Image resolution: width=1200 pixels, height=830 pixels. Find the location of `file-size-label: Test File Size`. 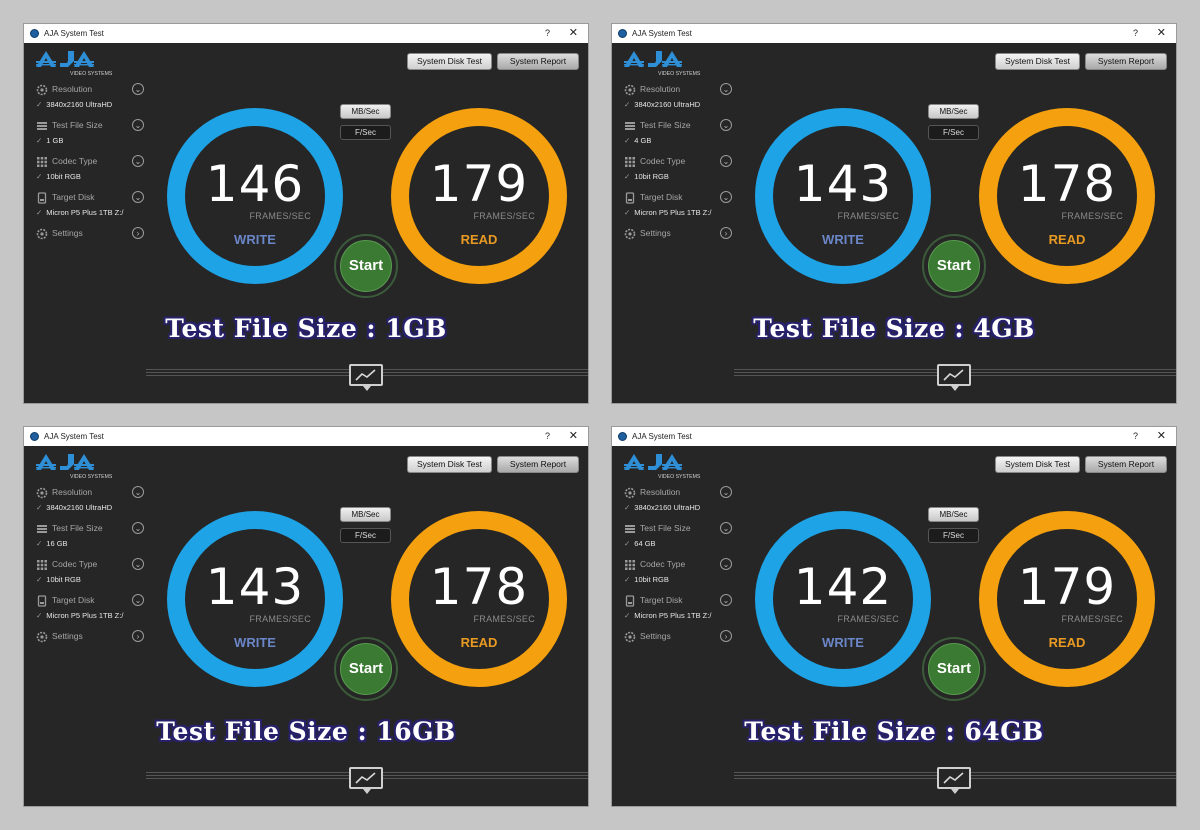

file-size-label: Test File Size is located at coordinates (77, 125).